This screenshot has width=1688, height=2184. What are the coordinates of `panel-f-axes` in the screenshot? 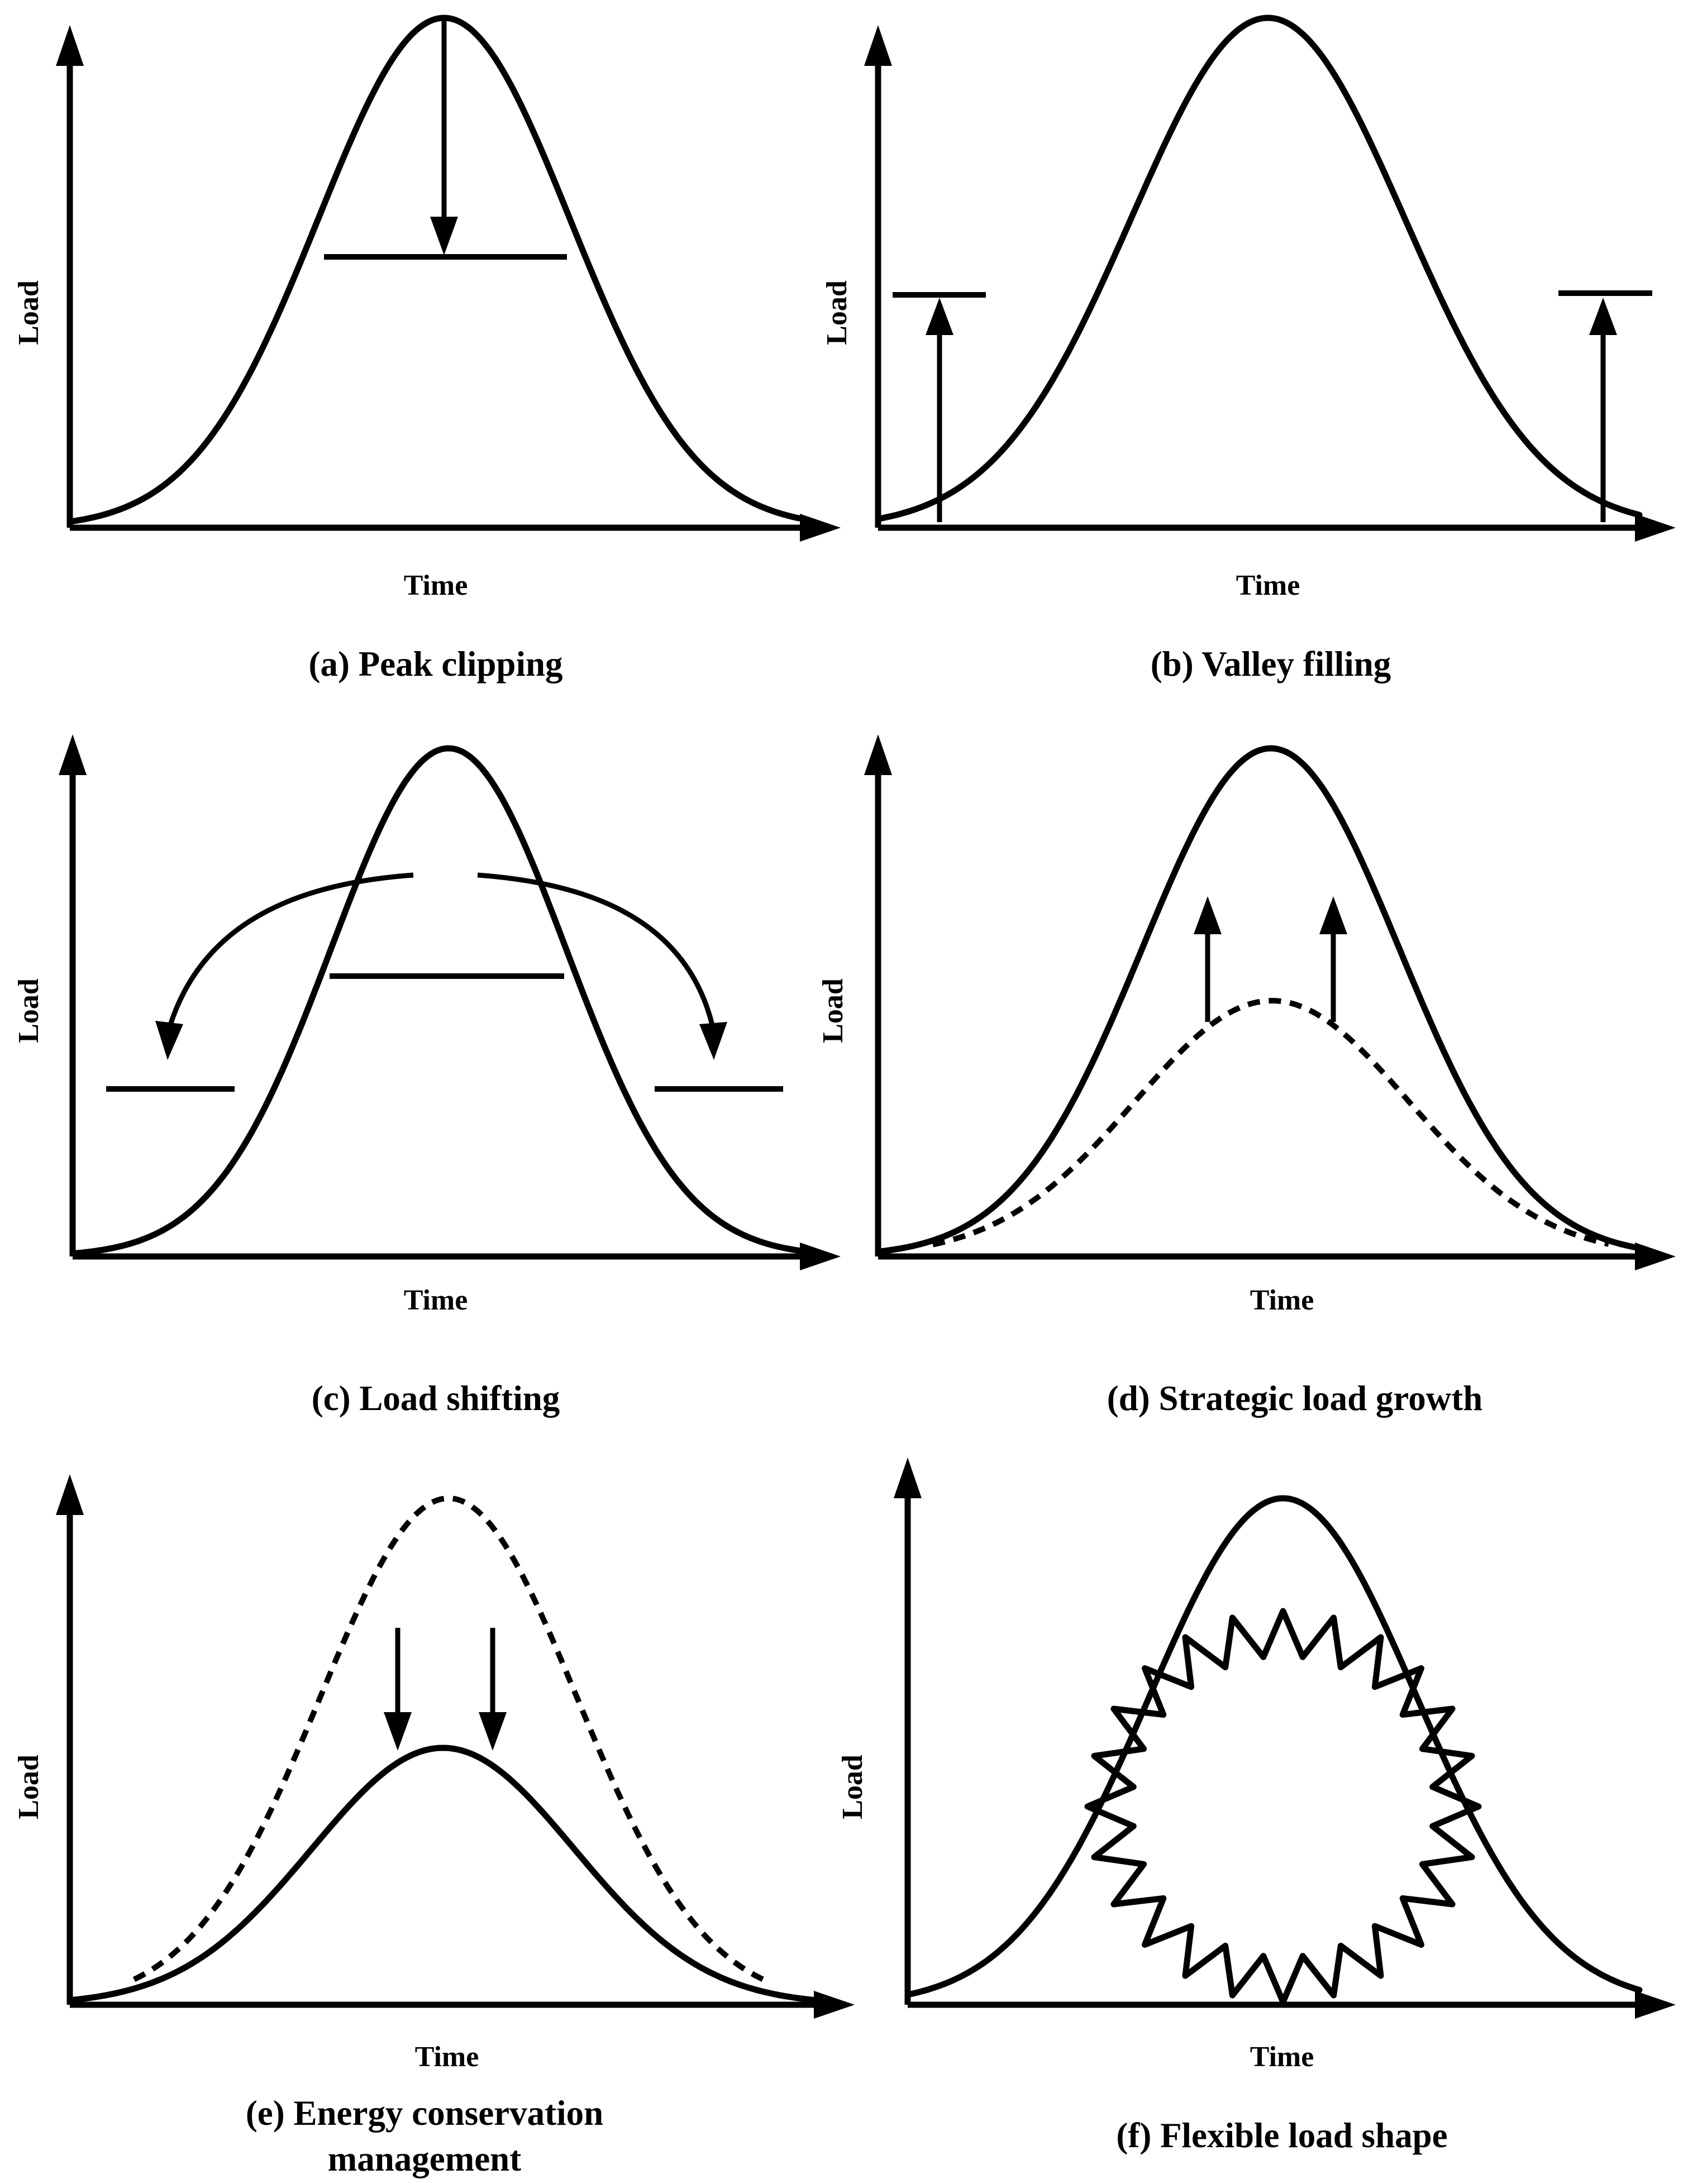 It's located at (1285, 1738).